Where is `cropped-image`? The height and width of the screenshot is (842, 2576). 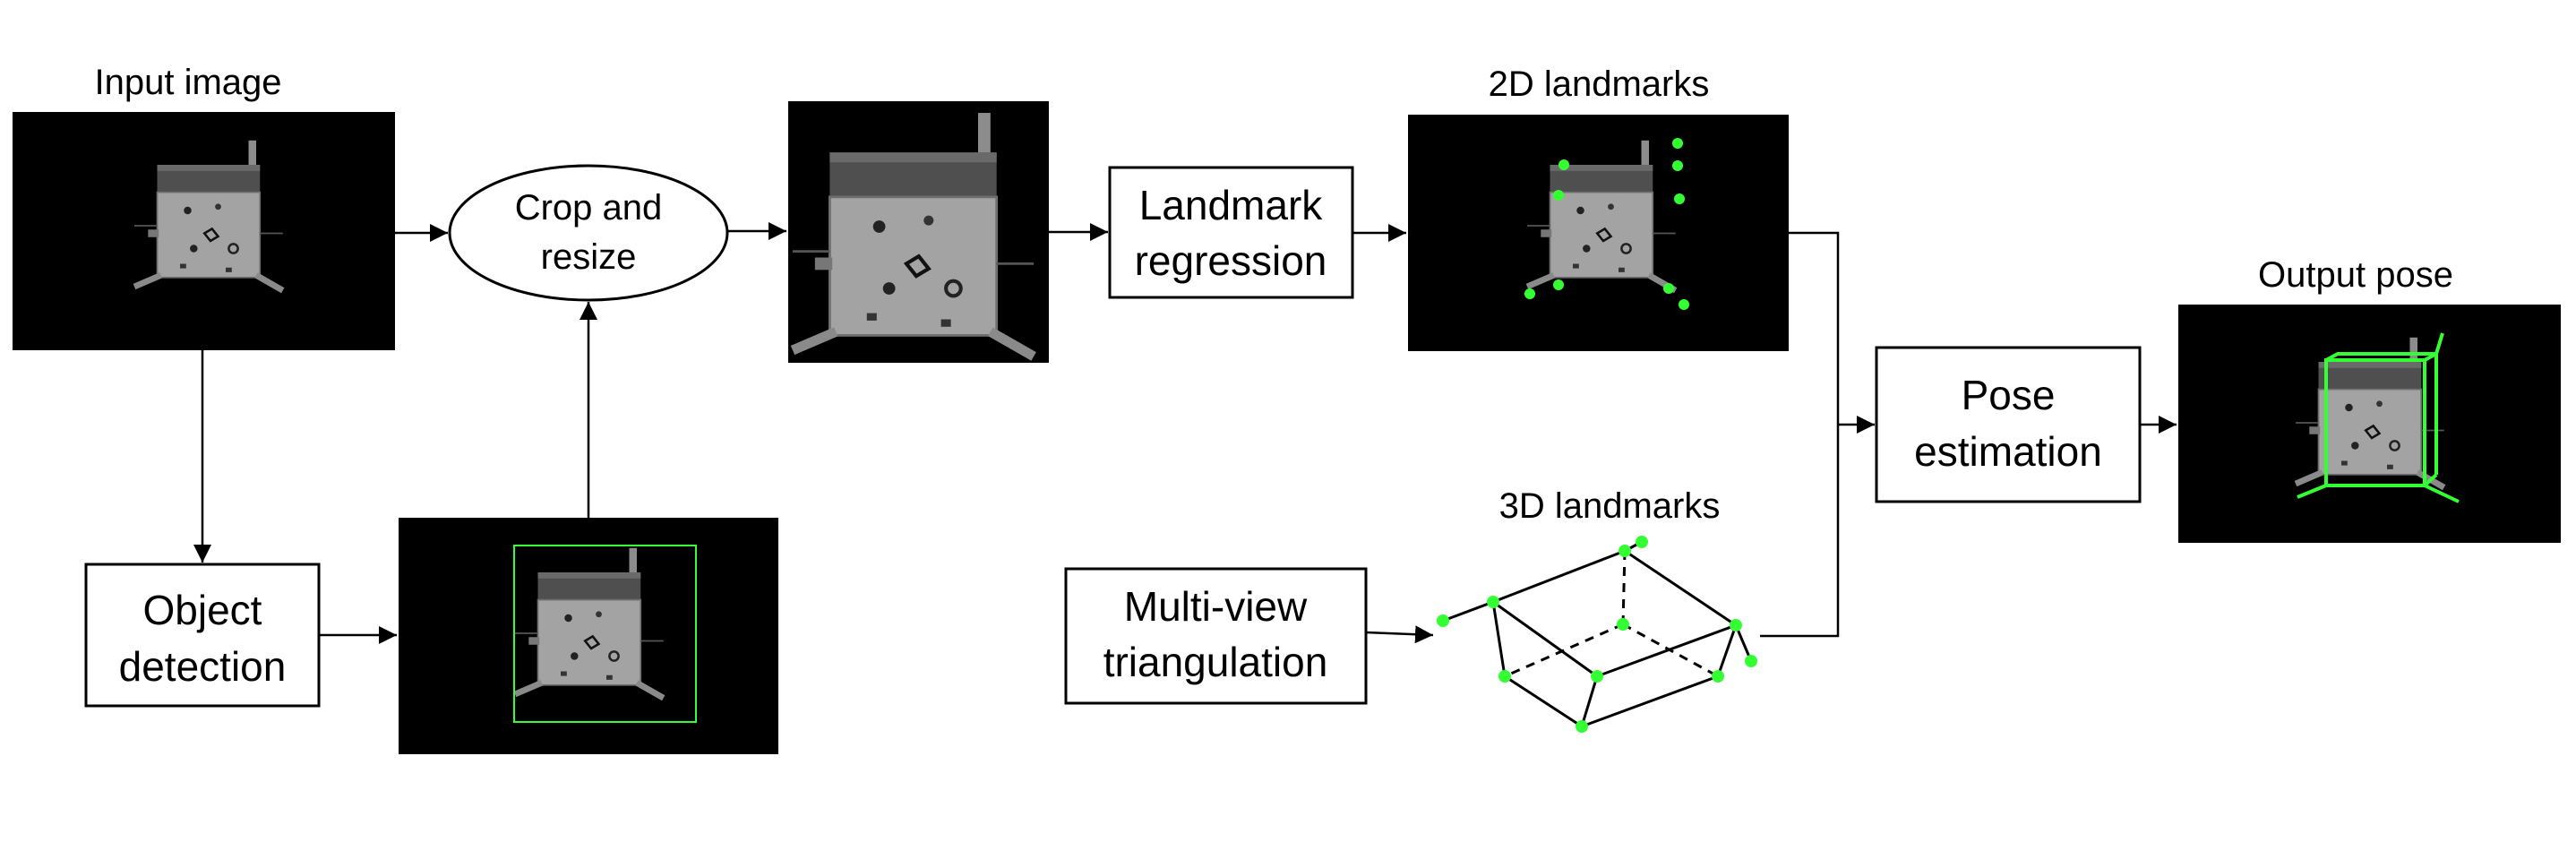
cropped-image is located at coordinates (918, 232).